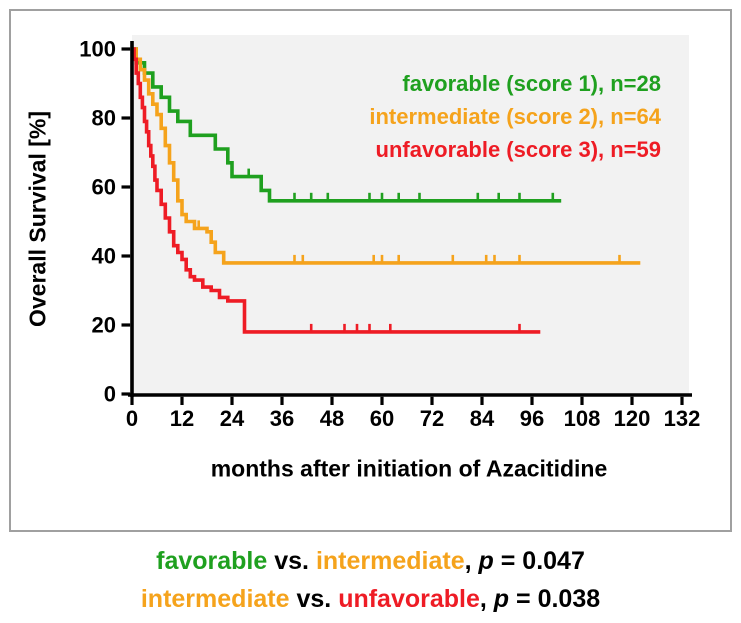  What do you see at coordinates (110, 394) in the screenshot?
I see `y-tick-label: 0` at bounding box center [110, 394].